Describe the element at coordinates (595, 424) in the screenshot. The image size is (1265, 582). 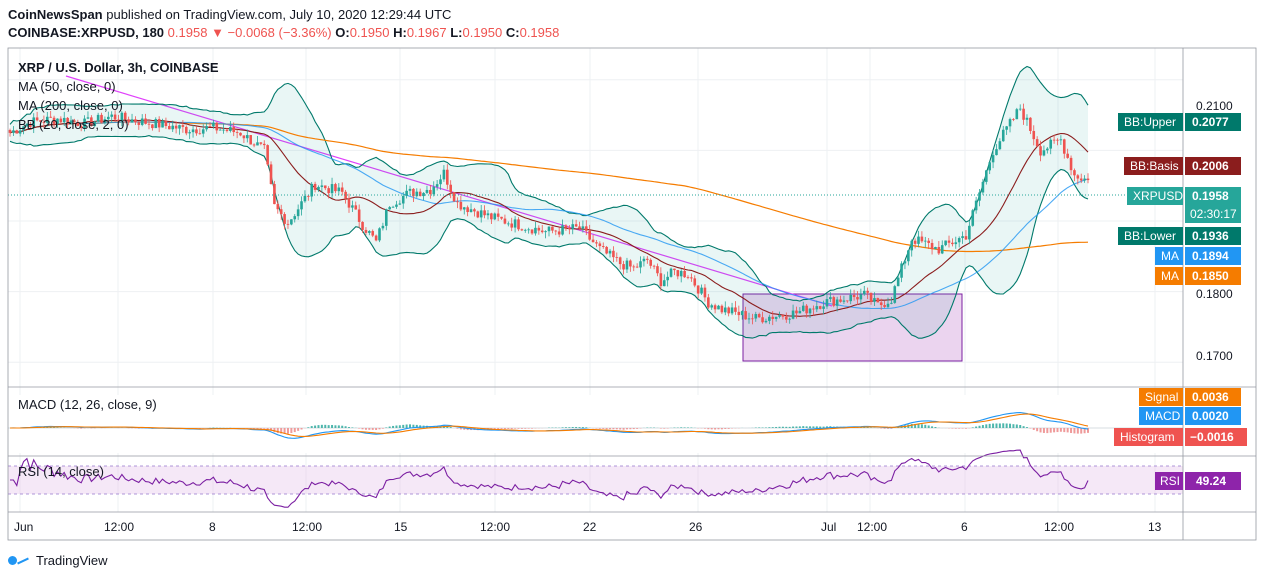
I see `macd-pane` at that location.